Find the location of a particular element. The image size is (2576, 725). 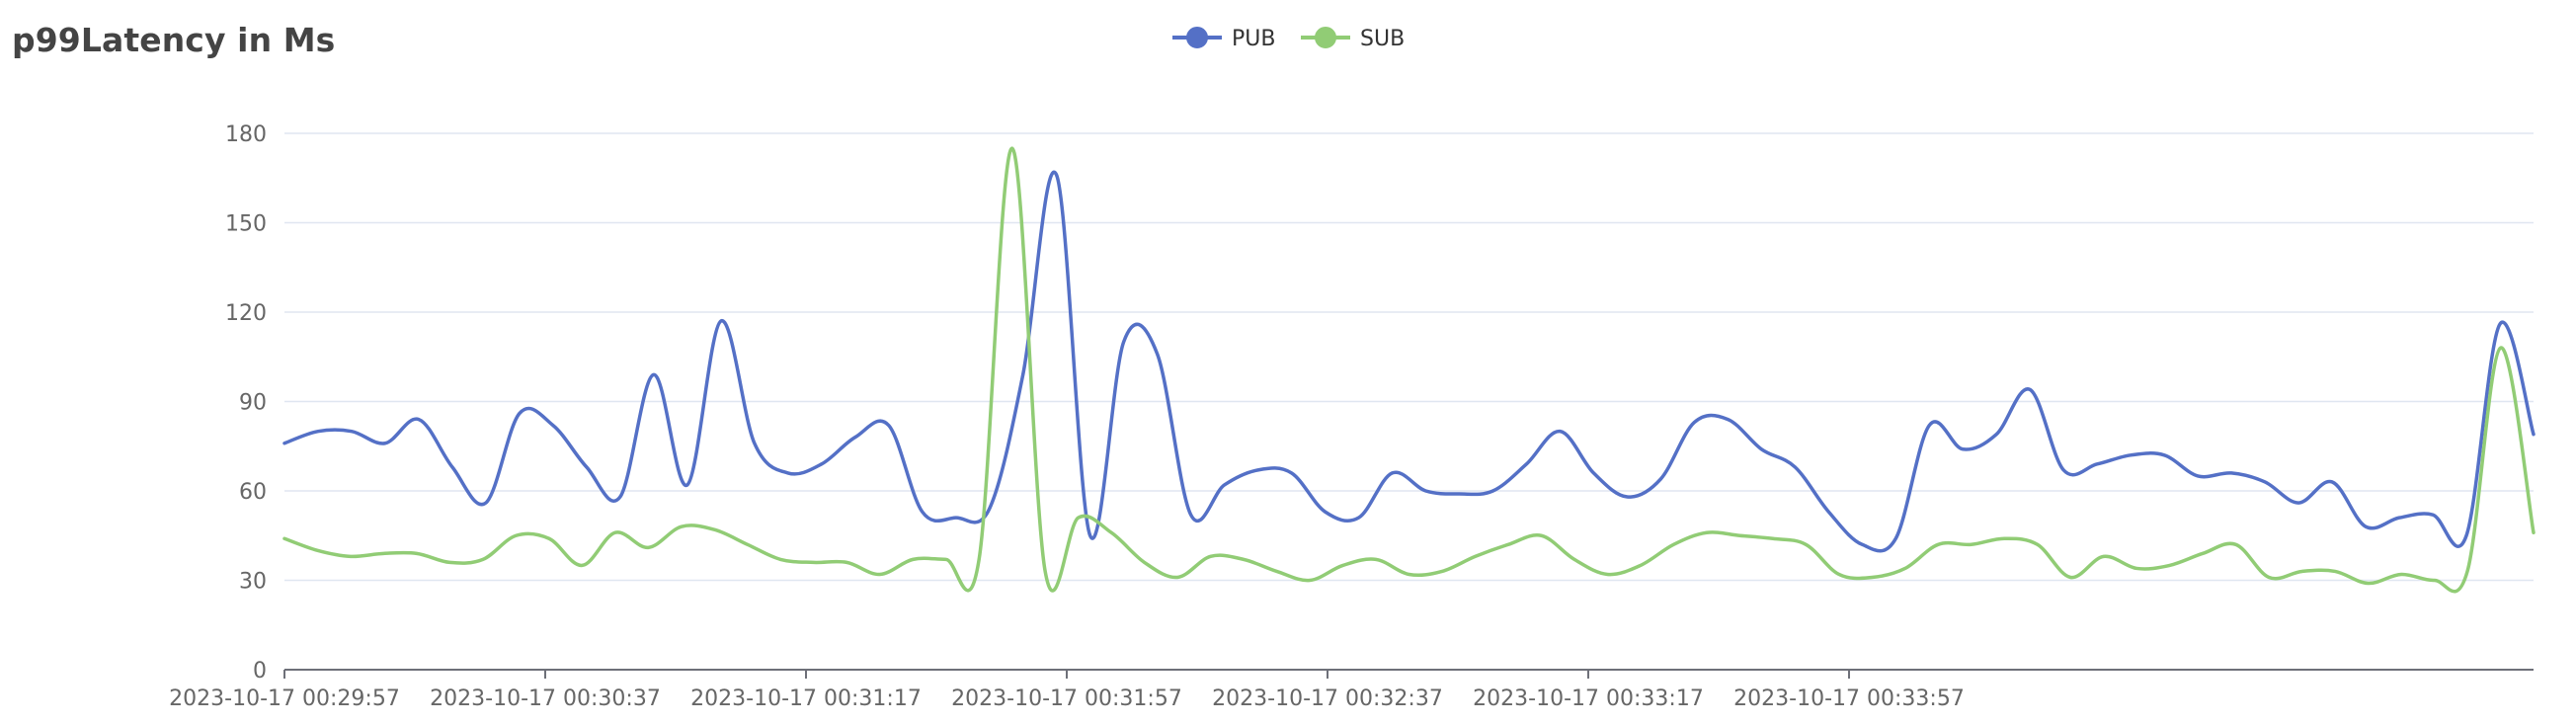

x-tick-label: 2023-10-17 00:31:57 is located at coordinates (1066, 698).